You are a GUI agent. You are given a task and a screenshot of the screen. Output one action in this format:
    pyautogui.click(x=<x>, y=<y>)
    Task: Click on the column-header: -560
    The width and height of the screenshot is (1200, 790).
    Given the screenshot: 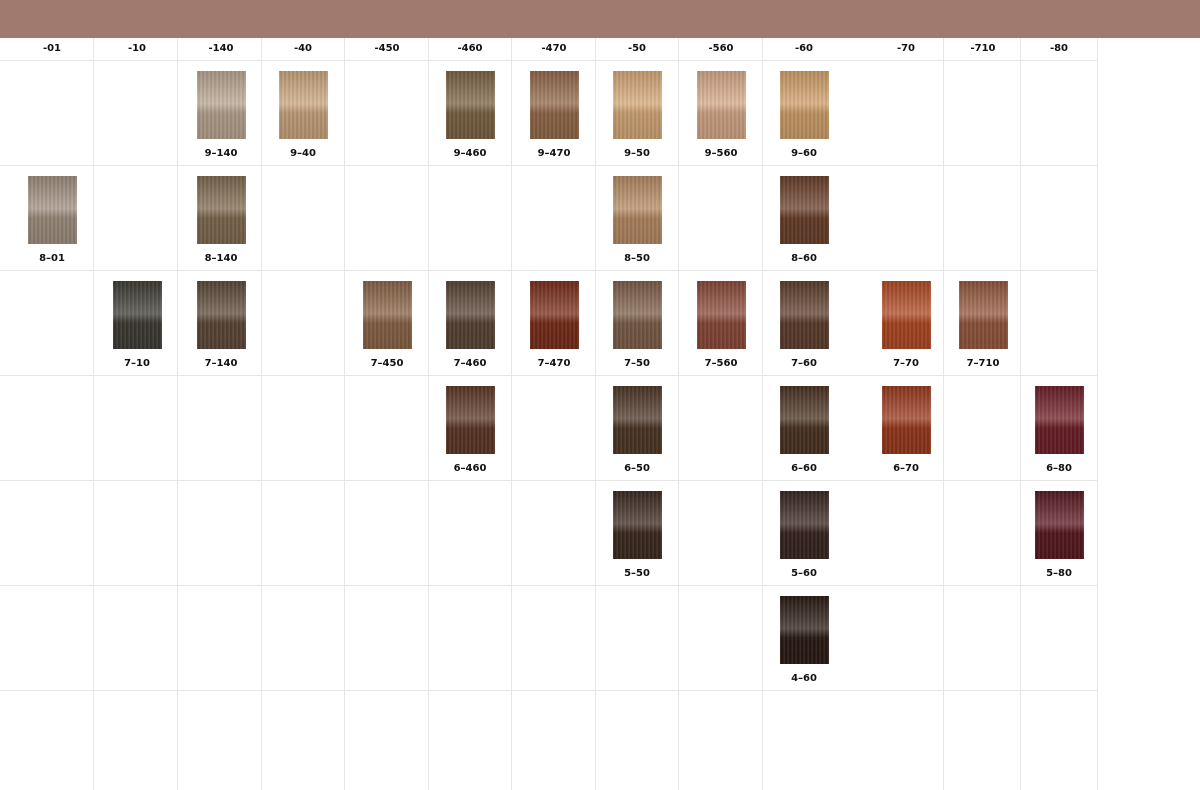 What is the action you would take?
    pyautogui.click(x=721, y=48)
    